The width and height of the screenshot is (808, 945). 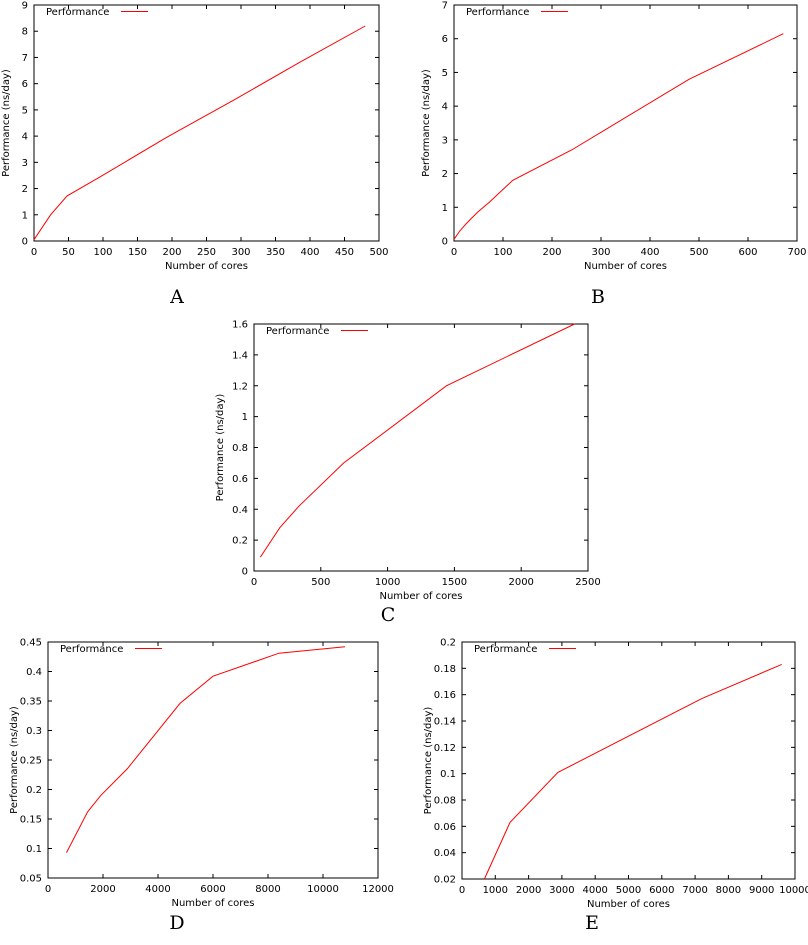 What do you see at coordinates (445, 669) in the screenshot?
I see `chart-e-y-tick-label: 0.18` at bounding box center [445, 669].